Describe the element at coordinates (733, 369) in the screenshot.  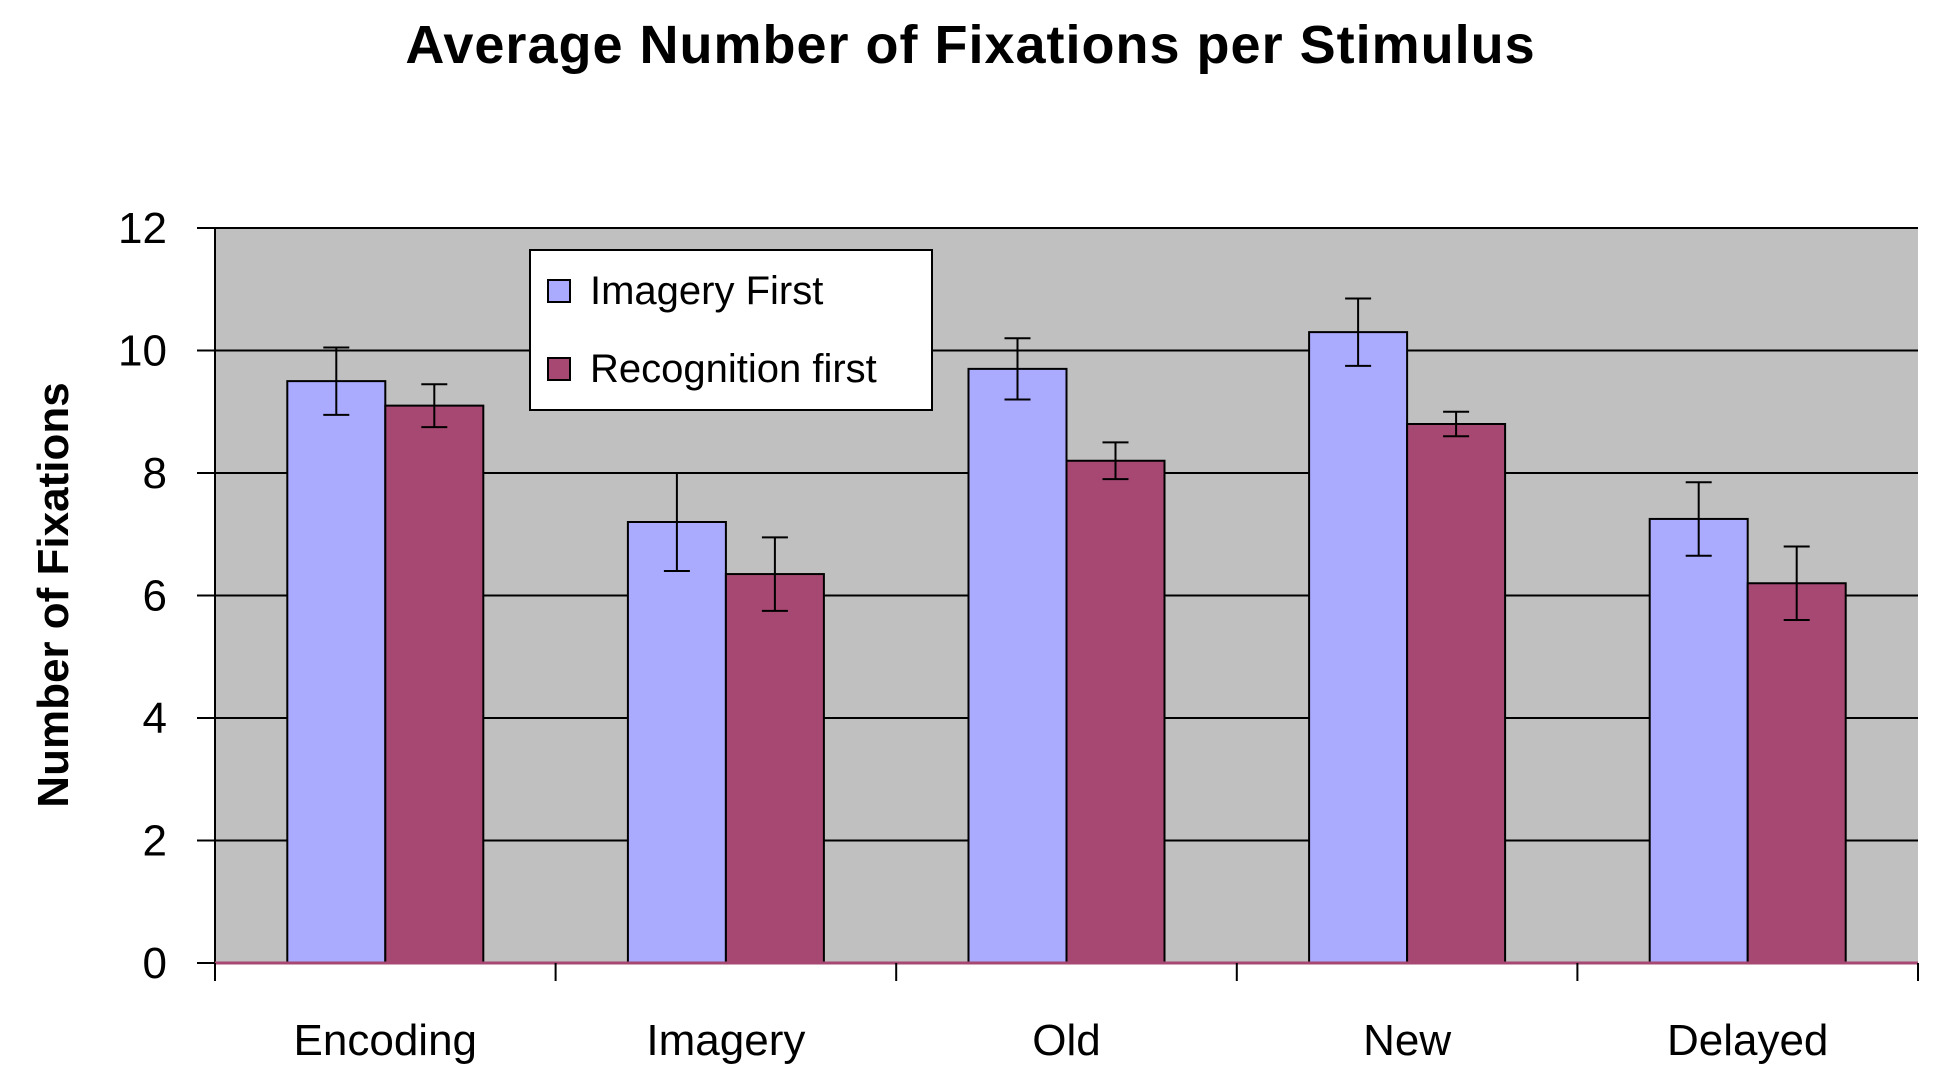
I see `legend-label: Recognition first` at that location.